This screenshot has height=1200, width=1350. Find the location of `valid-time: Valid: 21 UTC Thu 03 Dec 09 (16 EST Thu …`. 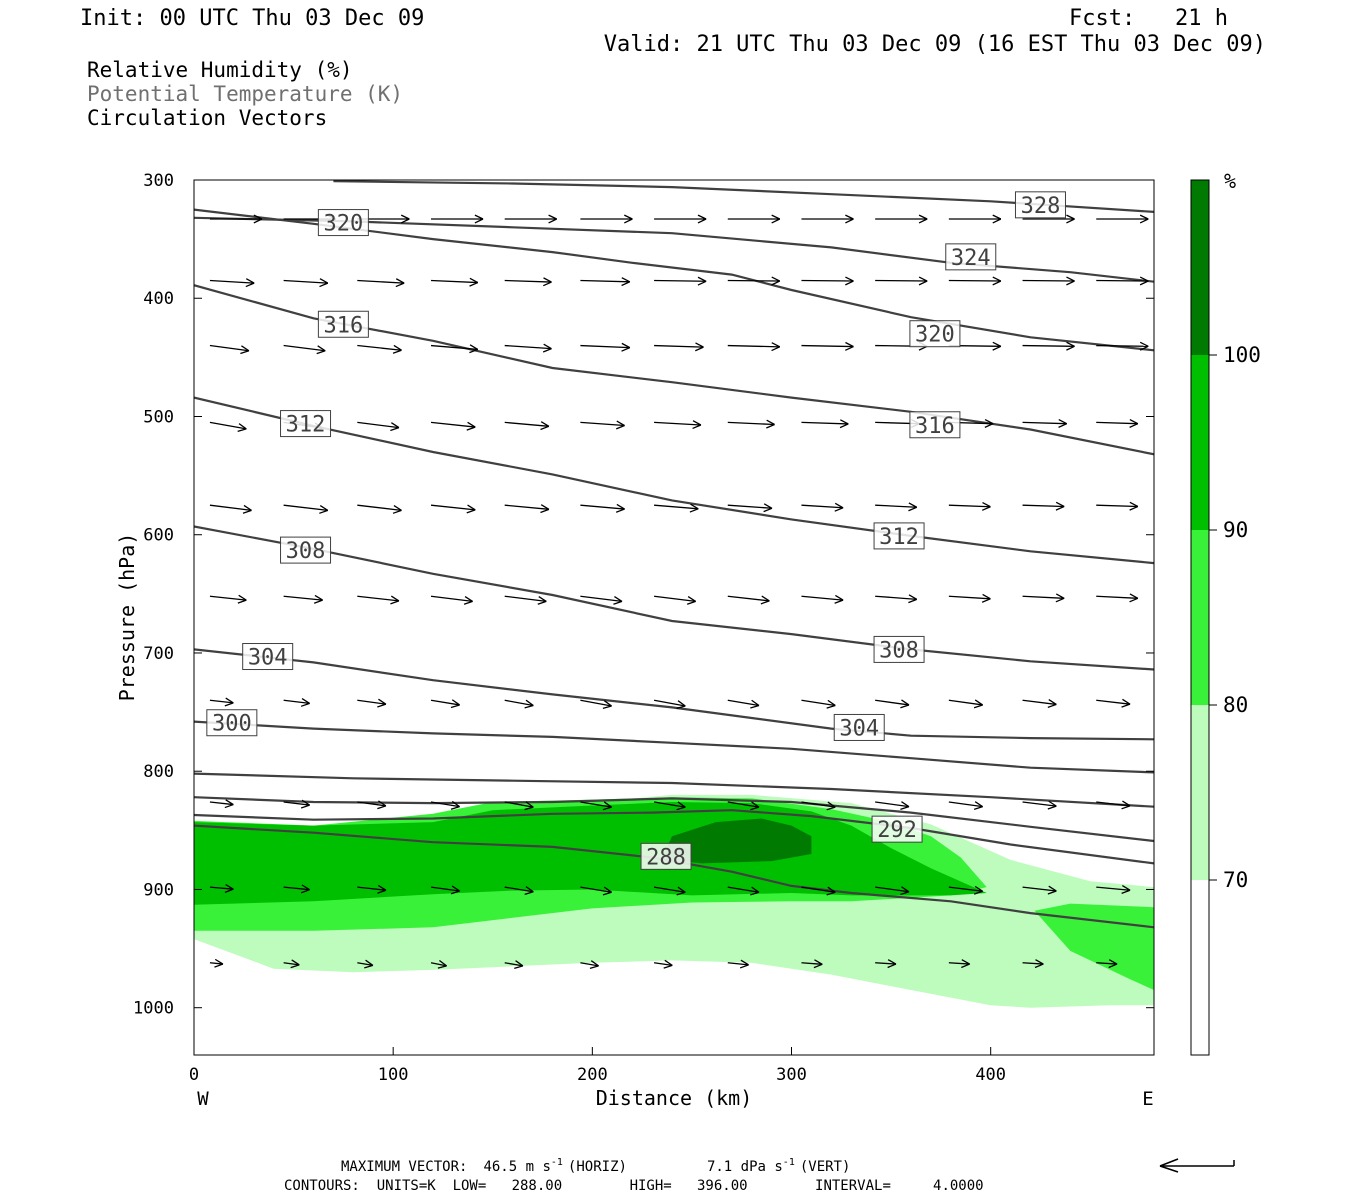

valid-time: Valid: 21 UTC Thu 03 Dec 09 (16 EST Thu … is located at coordinates (935, 44).